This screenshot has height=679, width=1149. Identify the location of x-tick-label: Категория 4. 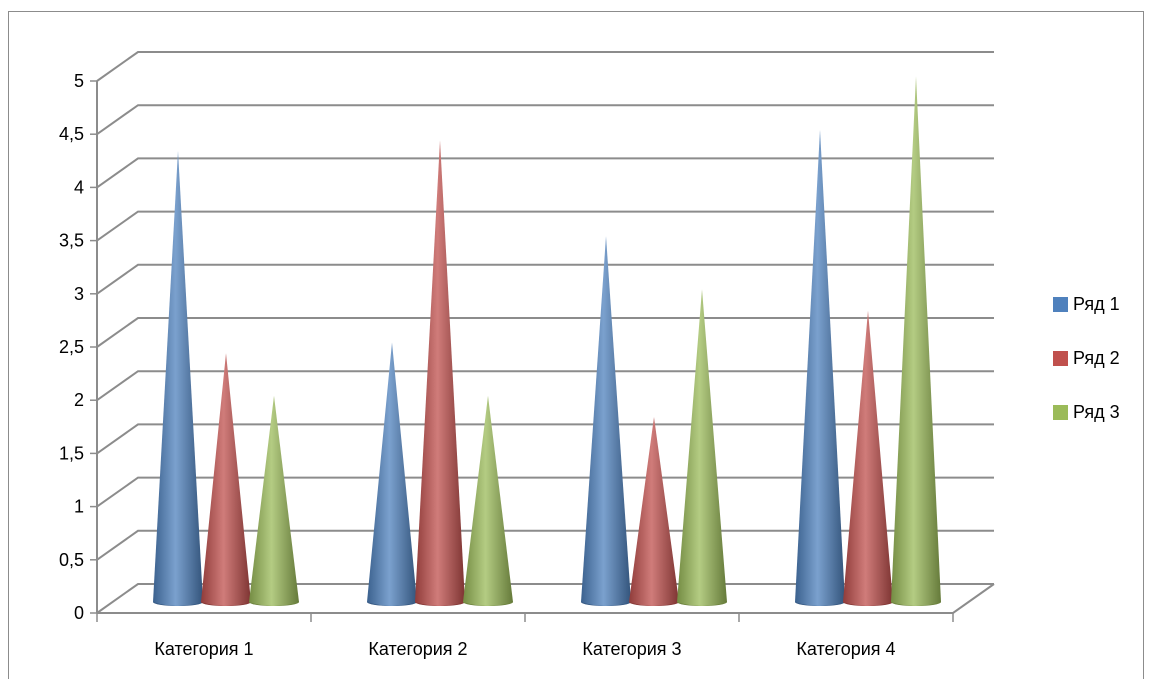
(845, 649).